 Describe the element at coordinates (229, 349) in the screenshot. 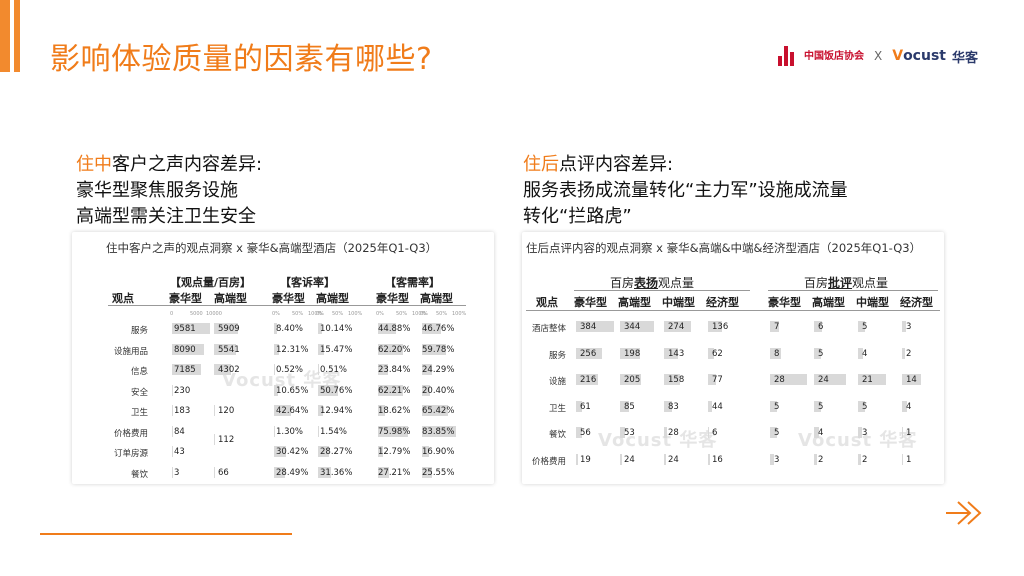

I see `left-val-high-volume: 5541` at that location.